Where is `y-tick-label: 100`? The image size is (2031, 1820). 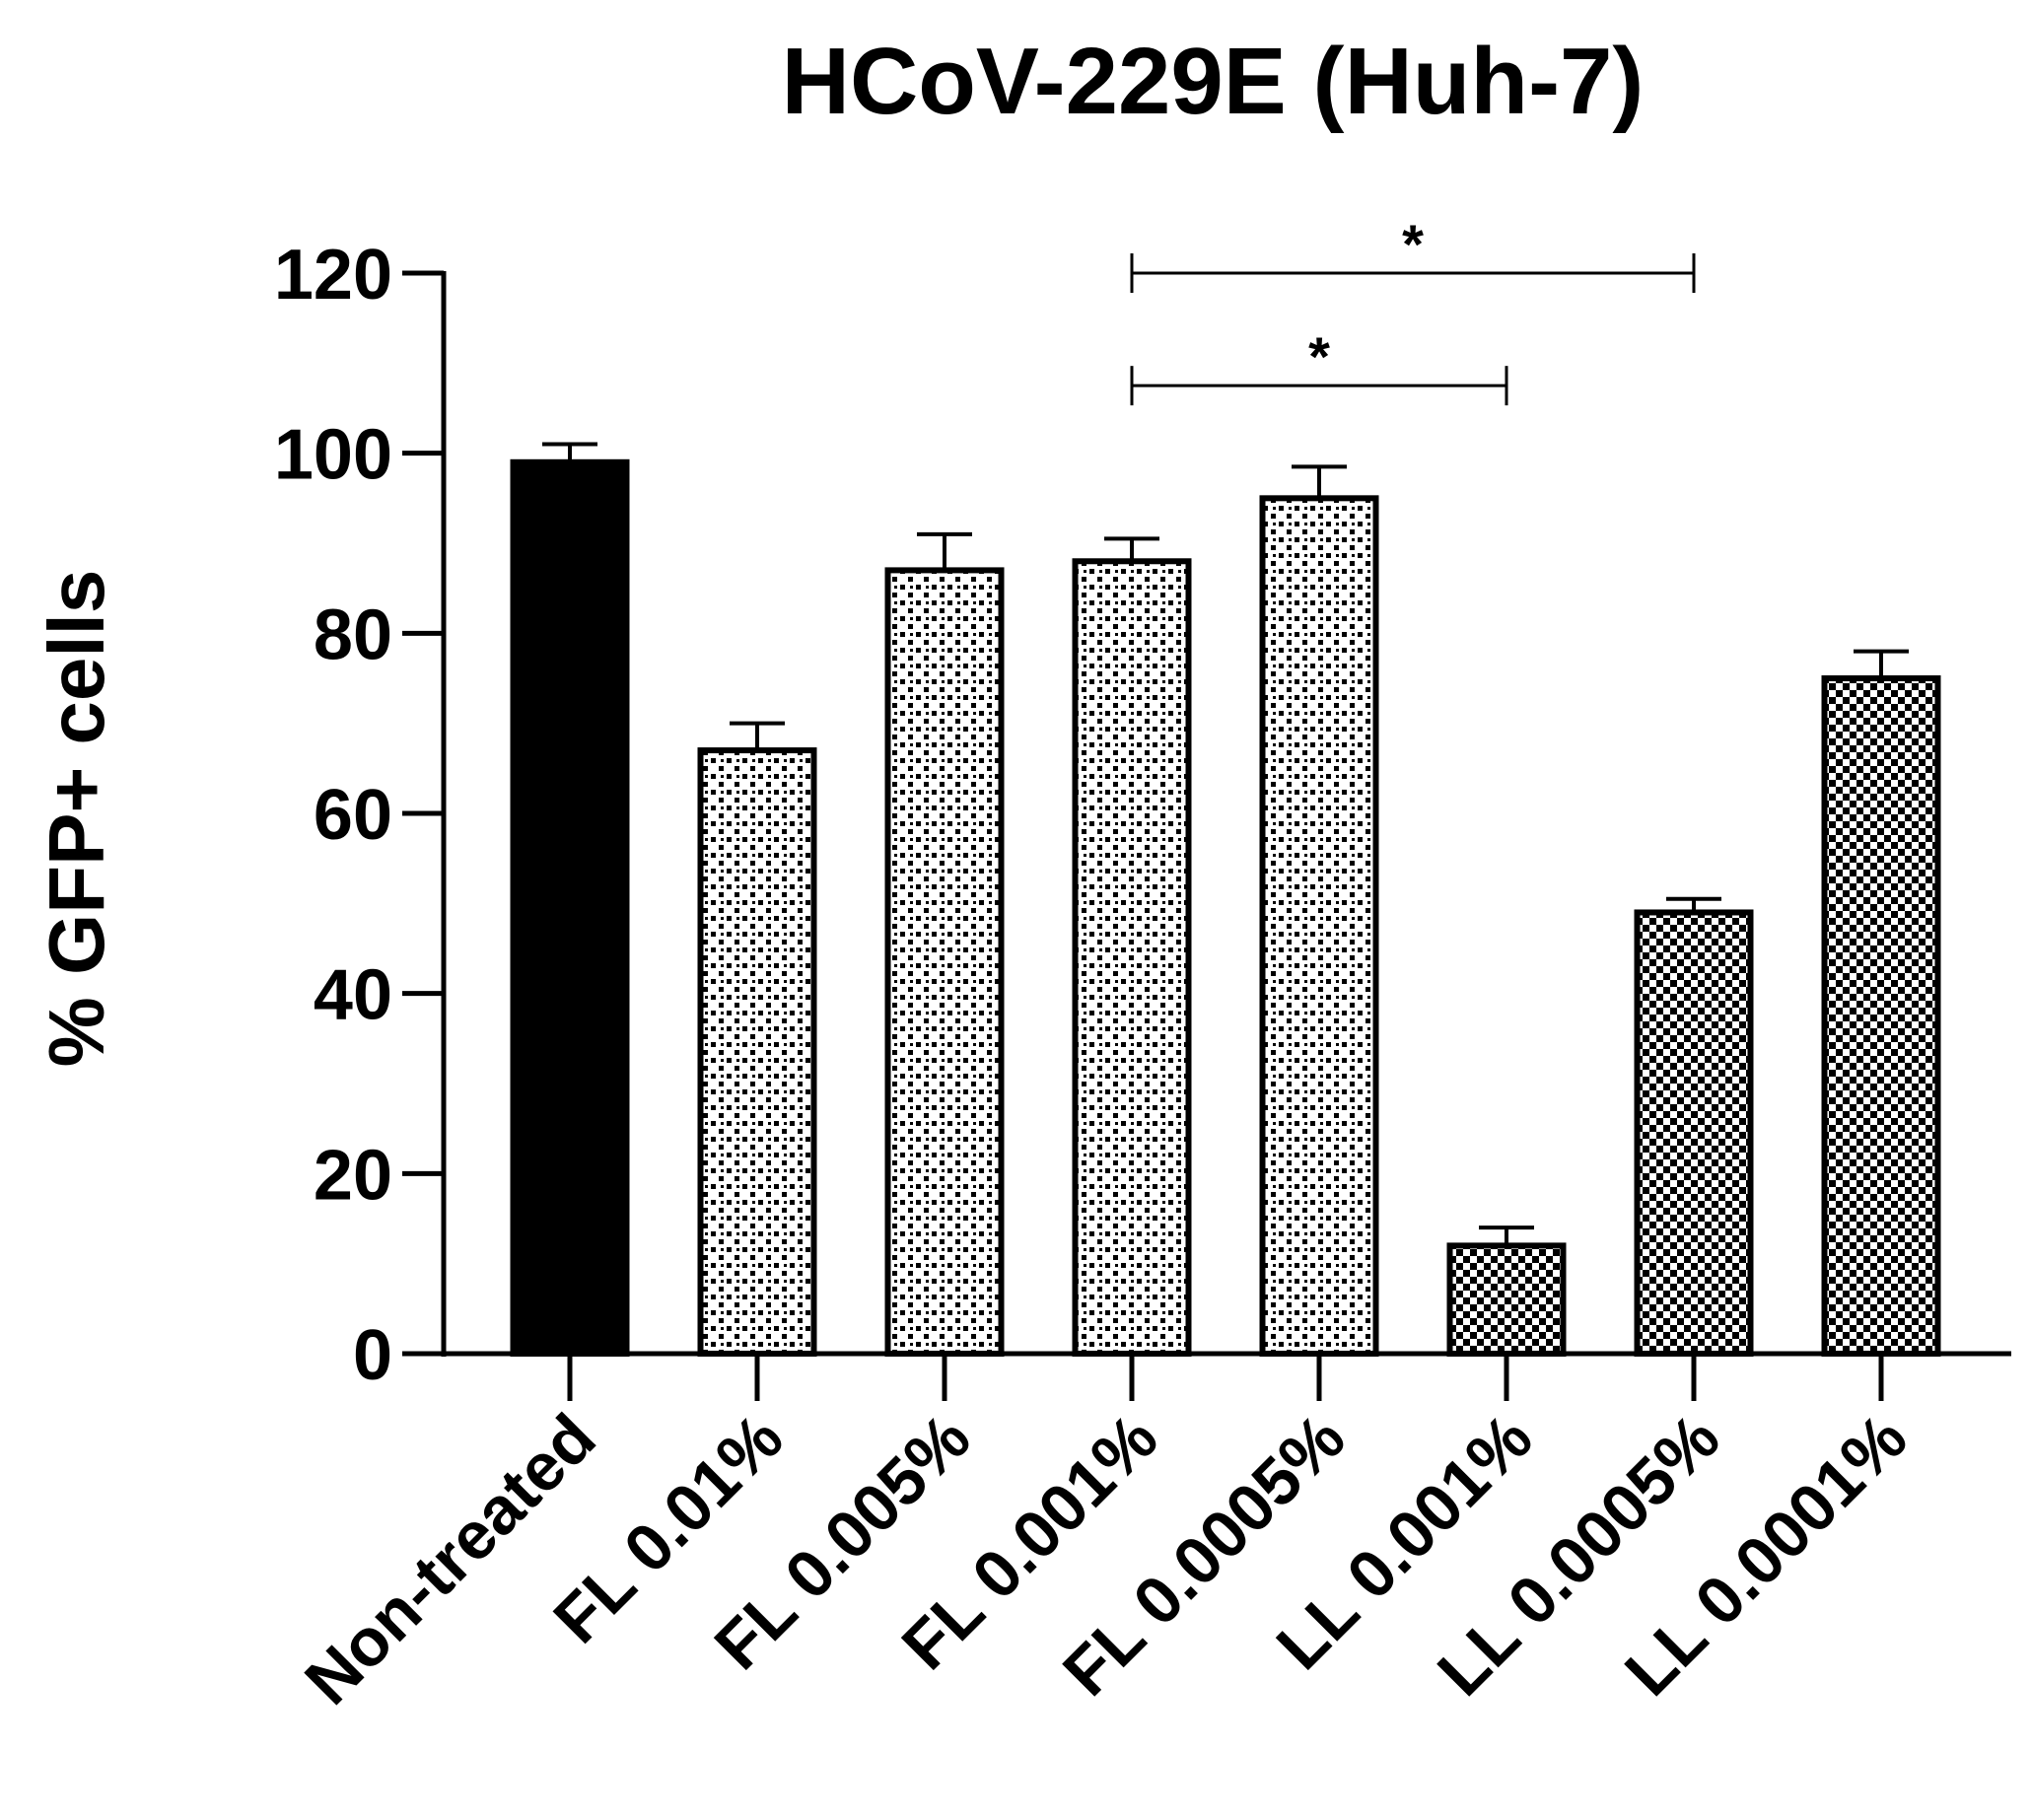
y-tick-label: 100 is located at coordinates (333, 455).